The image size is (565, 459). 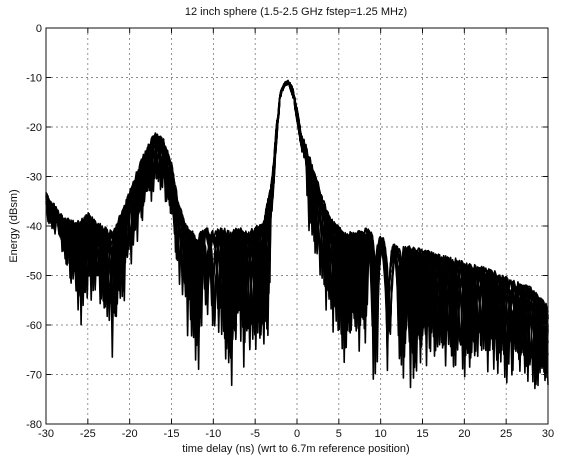 What do you see at coordinates (34, 277) in the screenshot?
I see `y-tick-label: -50` at bounding box center [34, 277].